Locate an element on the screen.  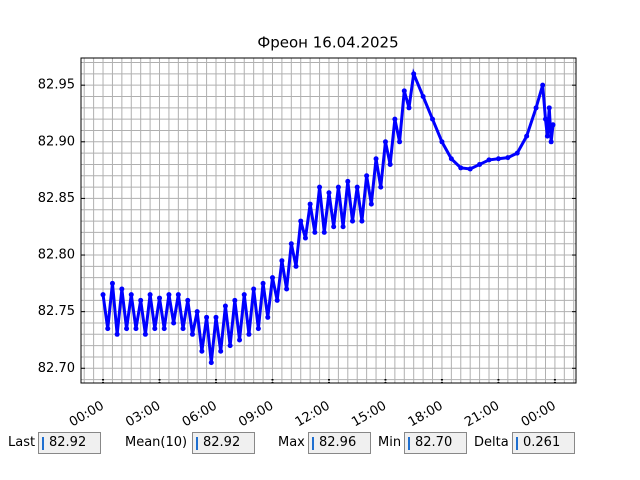
y-tick-label: 82.75 is located at coordinates (56, 311).